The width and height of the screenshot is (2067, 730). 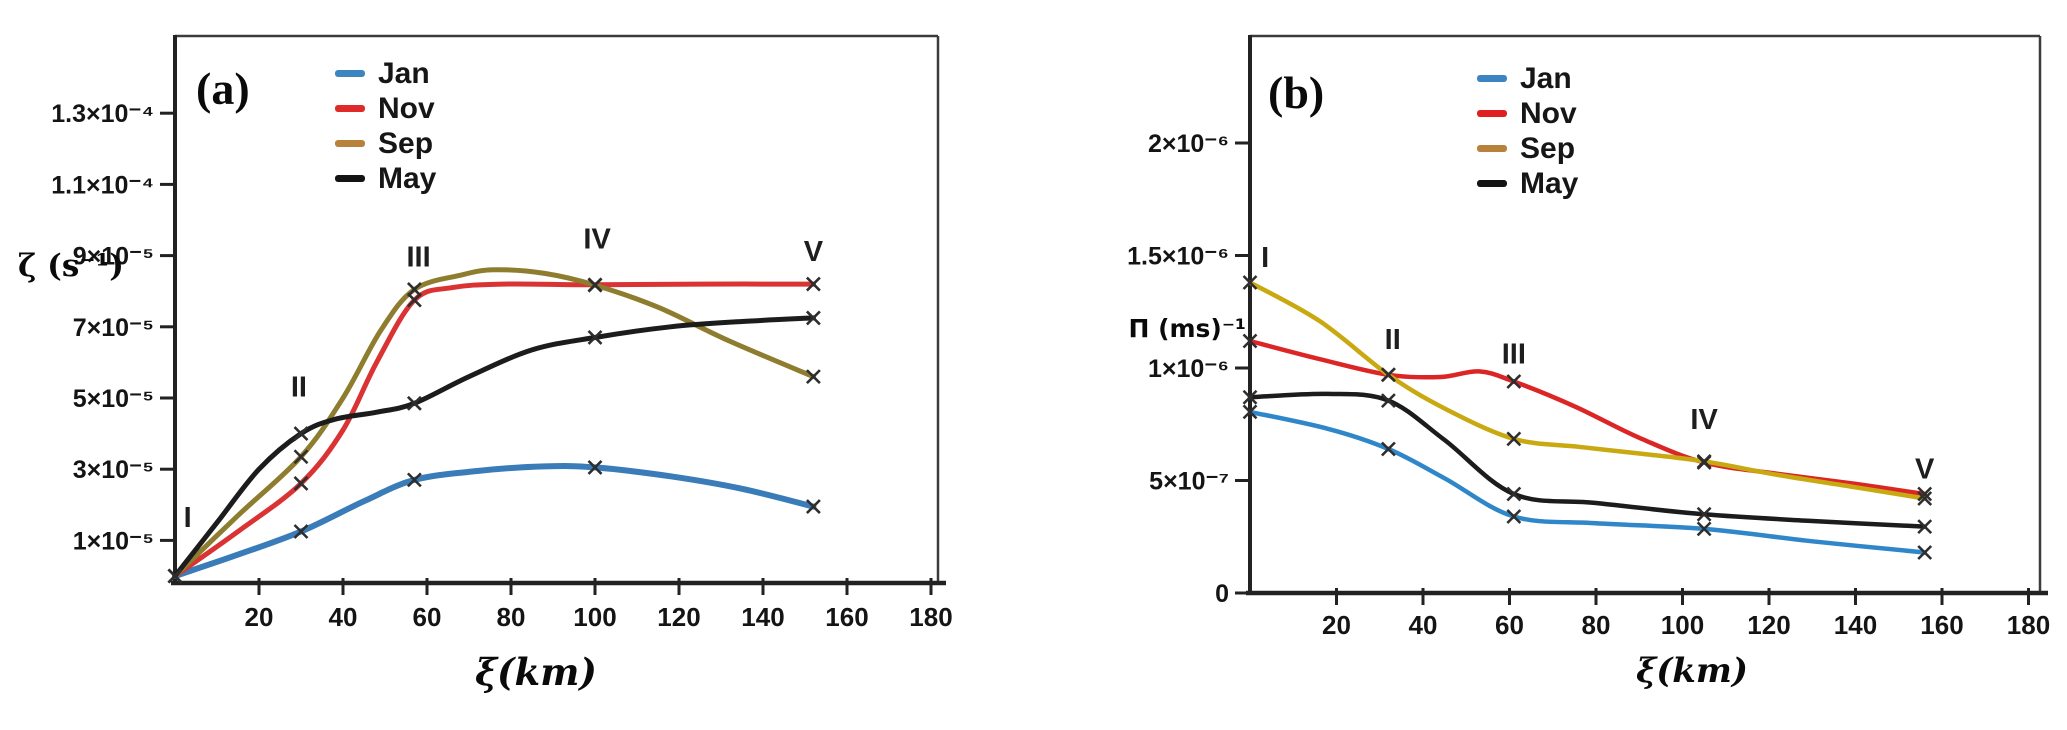 What do you see at coordinates (1189, 482) in the screenshot?
I see `y-tick-label: 5×10⁻⁷` at bounding box center [1189, 482].